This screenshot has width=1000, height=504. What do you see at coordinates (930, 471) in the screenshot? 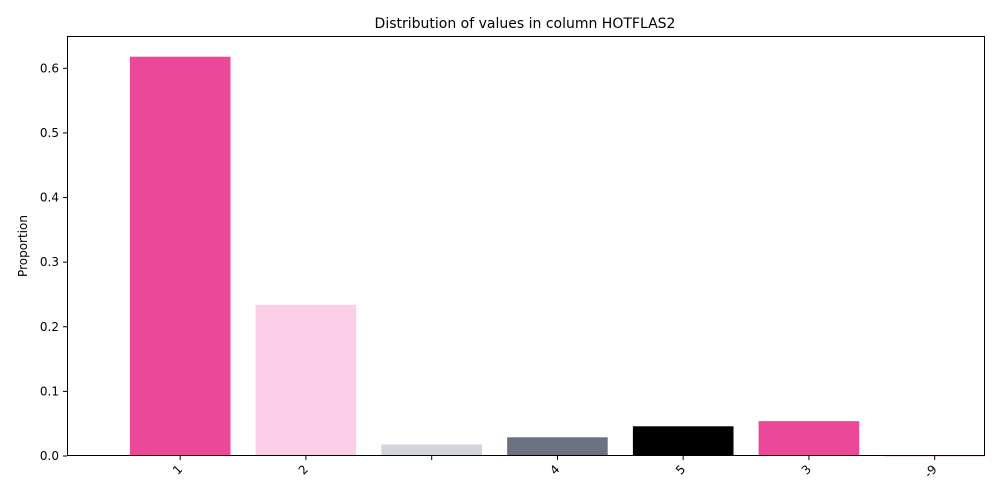
I see `x-tick-label-6: -9` at bounding box center [930, 471].